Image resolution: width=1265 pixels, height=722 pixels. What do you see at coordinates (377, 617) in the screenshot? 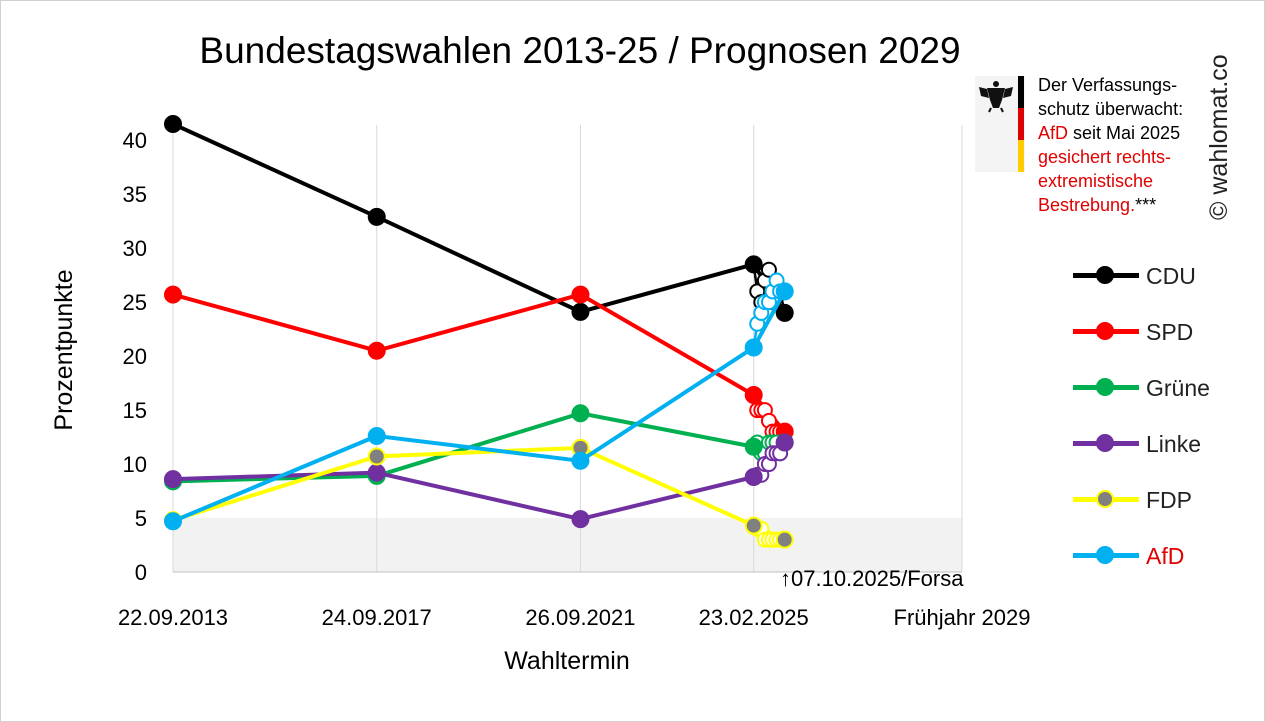
I see `x-tick-label: 24.09.2017` at bounding box center [377, 617].